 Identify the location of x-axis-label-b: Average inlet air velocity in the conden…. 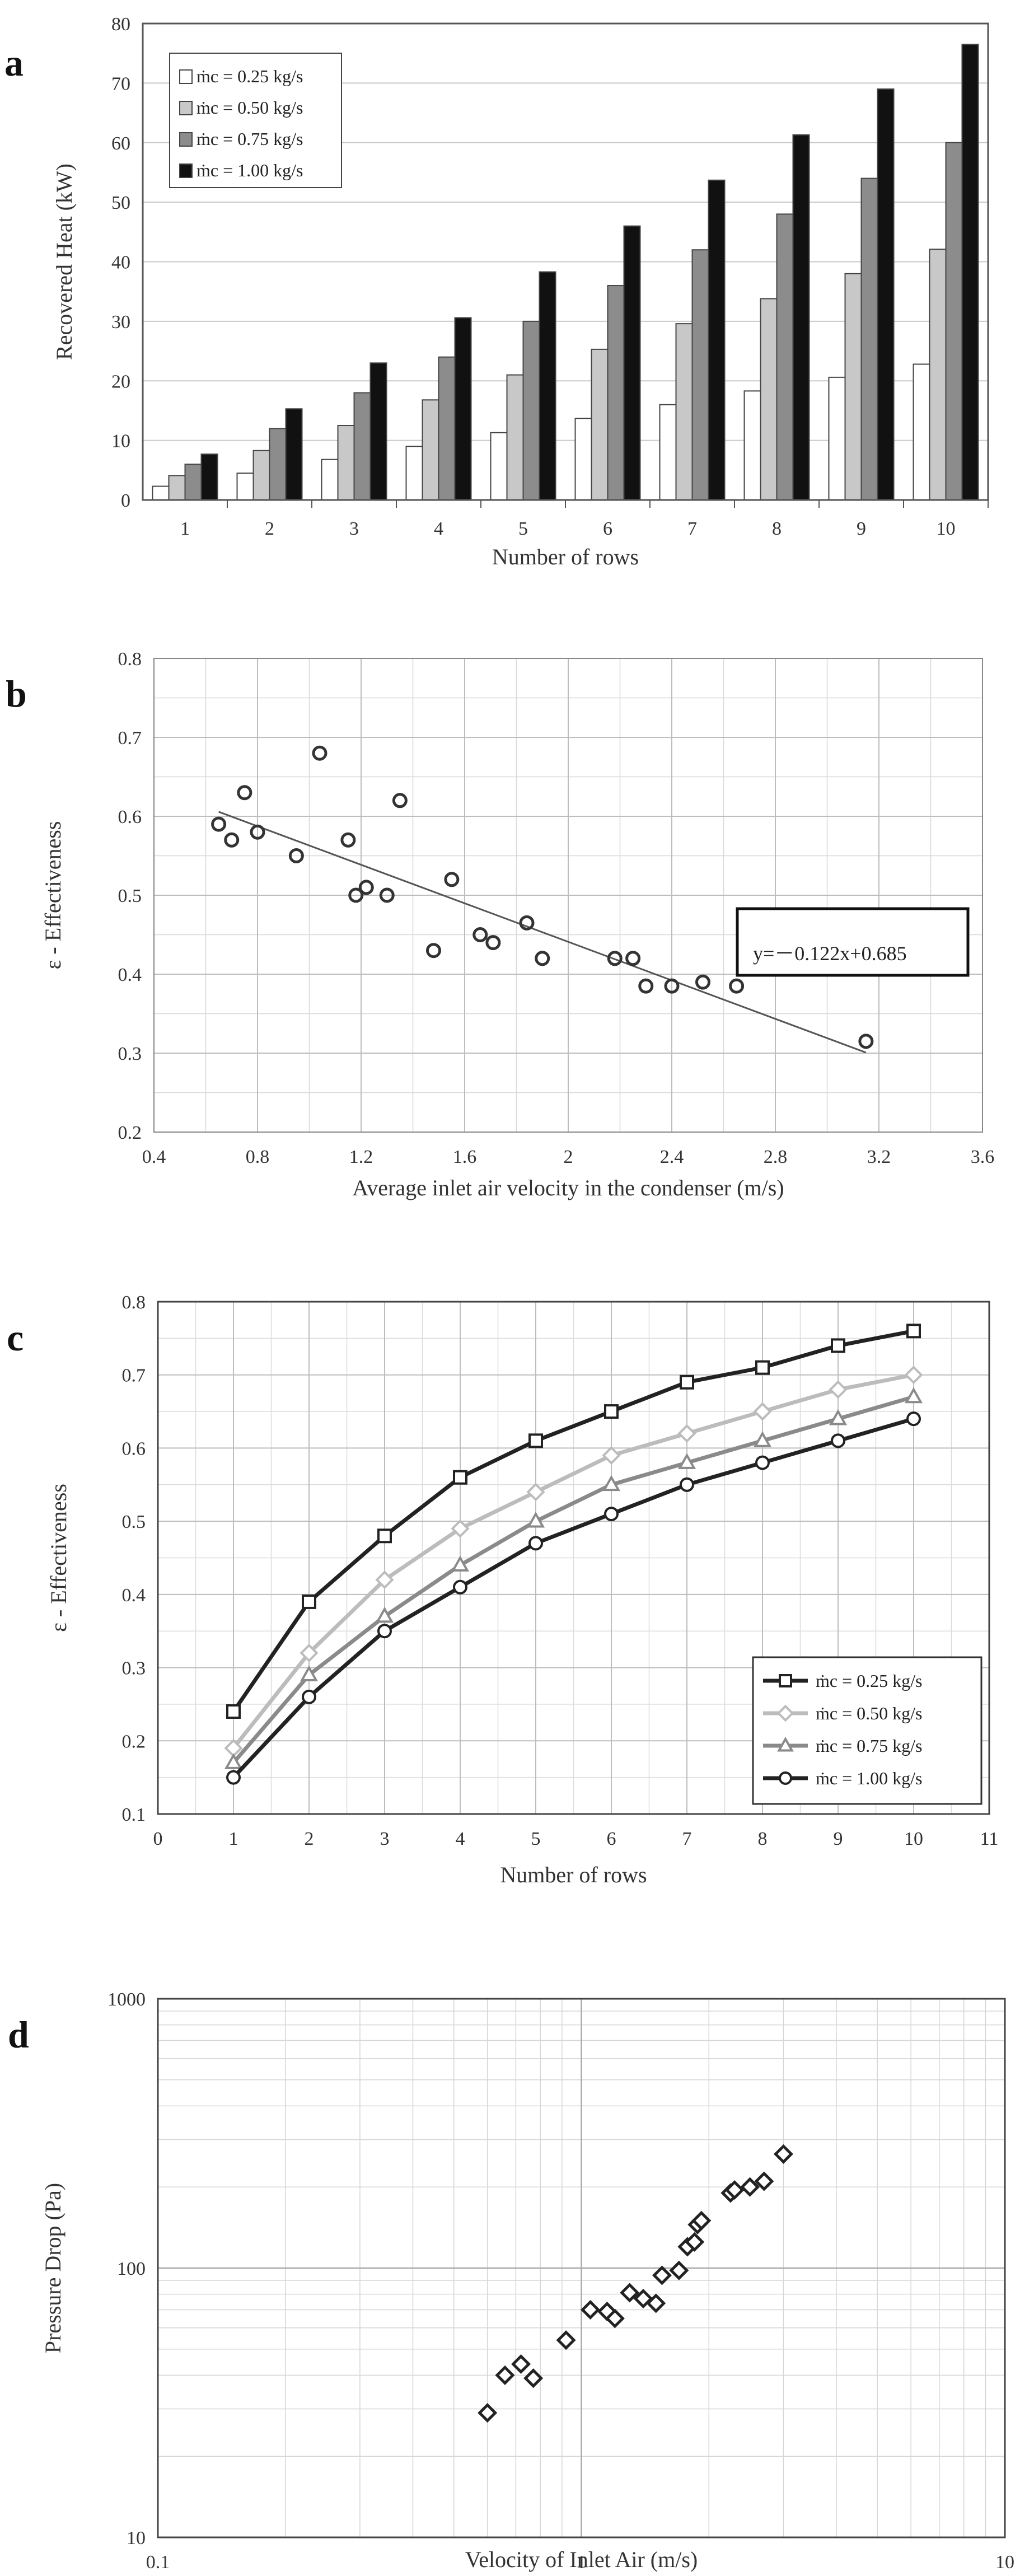
(568, 1187).